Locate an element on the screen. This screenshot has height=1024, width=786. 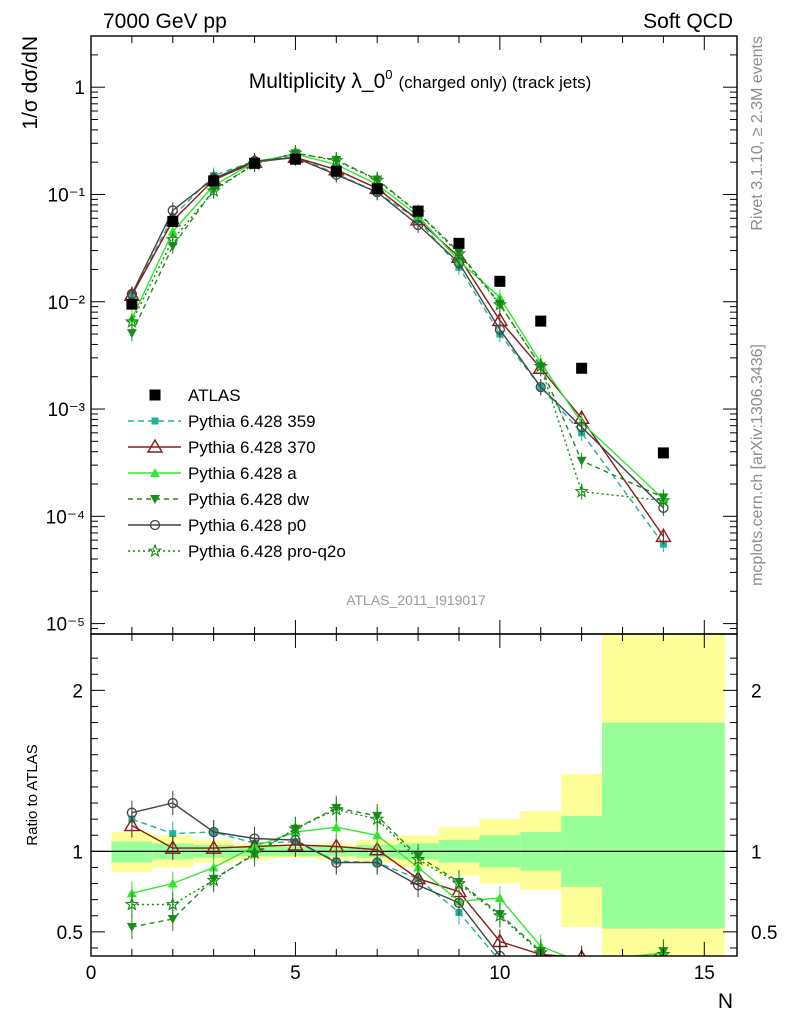
legend-label: Pythia 6.428 370 is located at coordinates (252, 447).